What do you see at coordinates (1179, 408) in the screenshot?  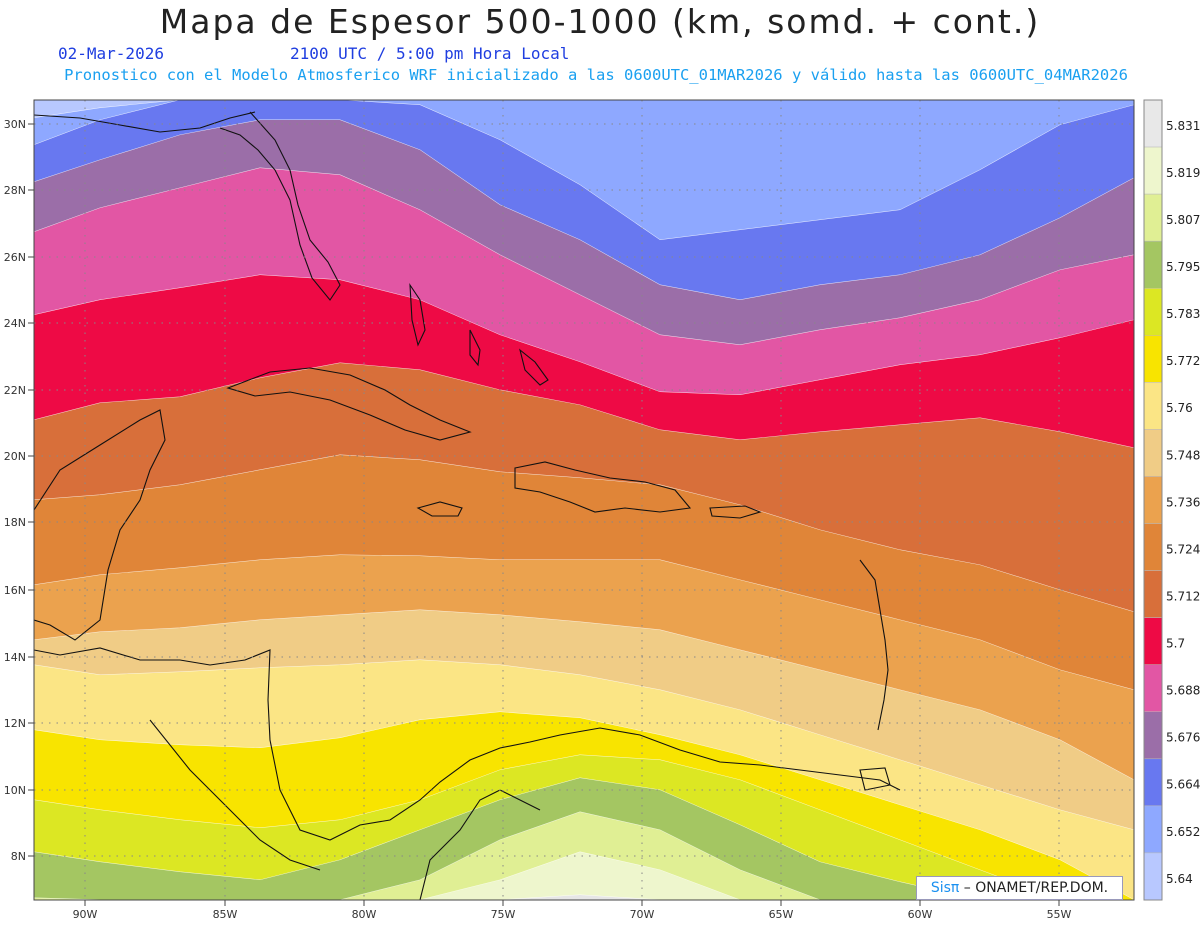 I see `colorbar-label: 5.76` at bounding box center [1179, 408].